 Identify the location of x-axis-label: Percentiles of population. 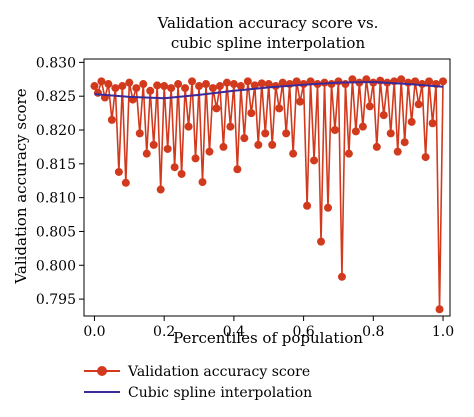
(268, 338).